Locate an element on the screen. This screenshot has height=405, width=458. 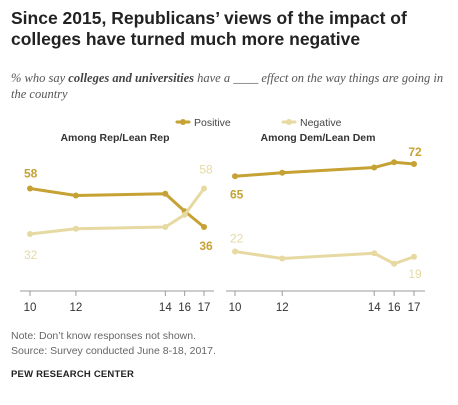
legend-negative-label: Negative is located at coordinates (321, 123).